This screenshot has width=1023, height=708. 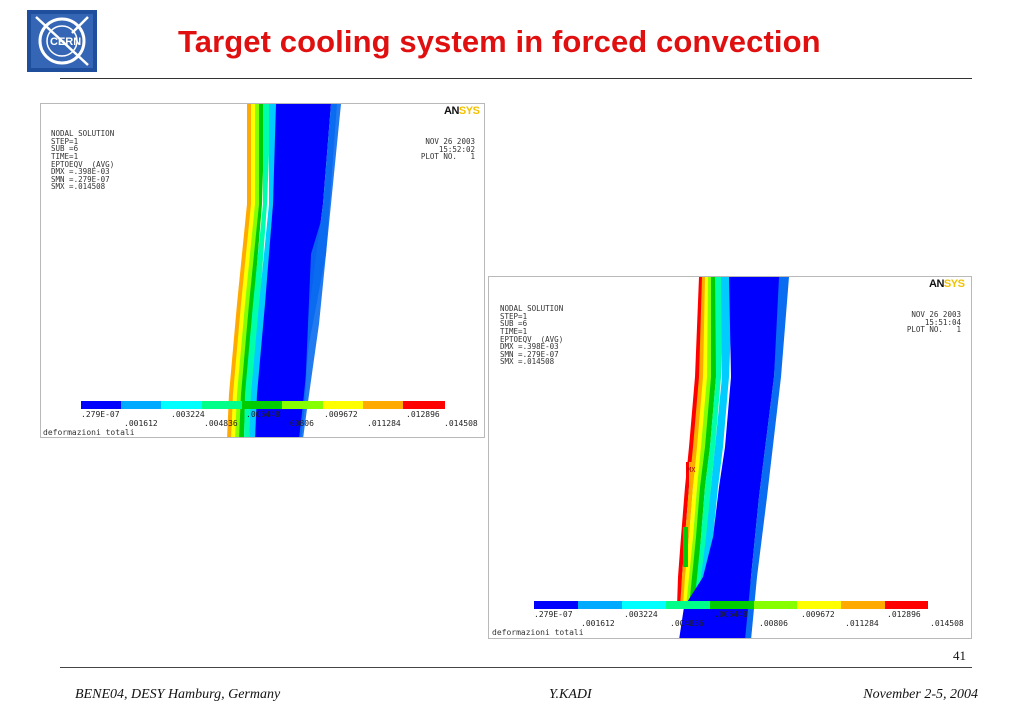 What do you see at coordinates (89, 432) in the screenshot?
I see `plot-1-caption: deformazioni totali` at bounding box center [89, 432].